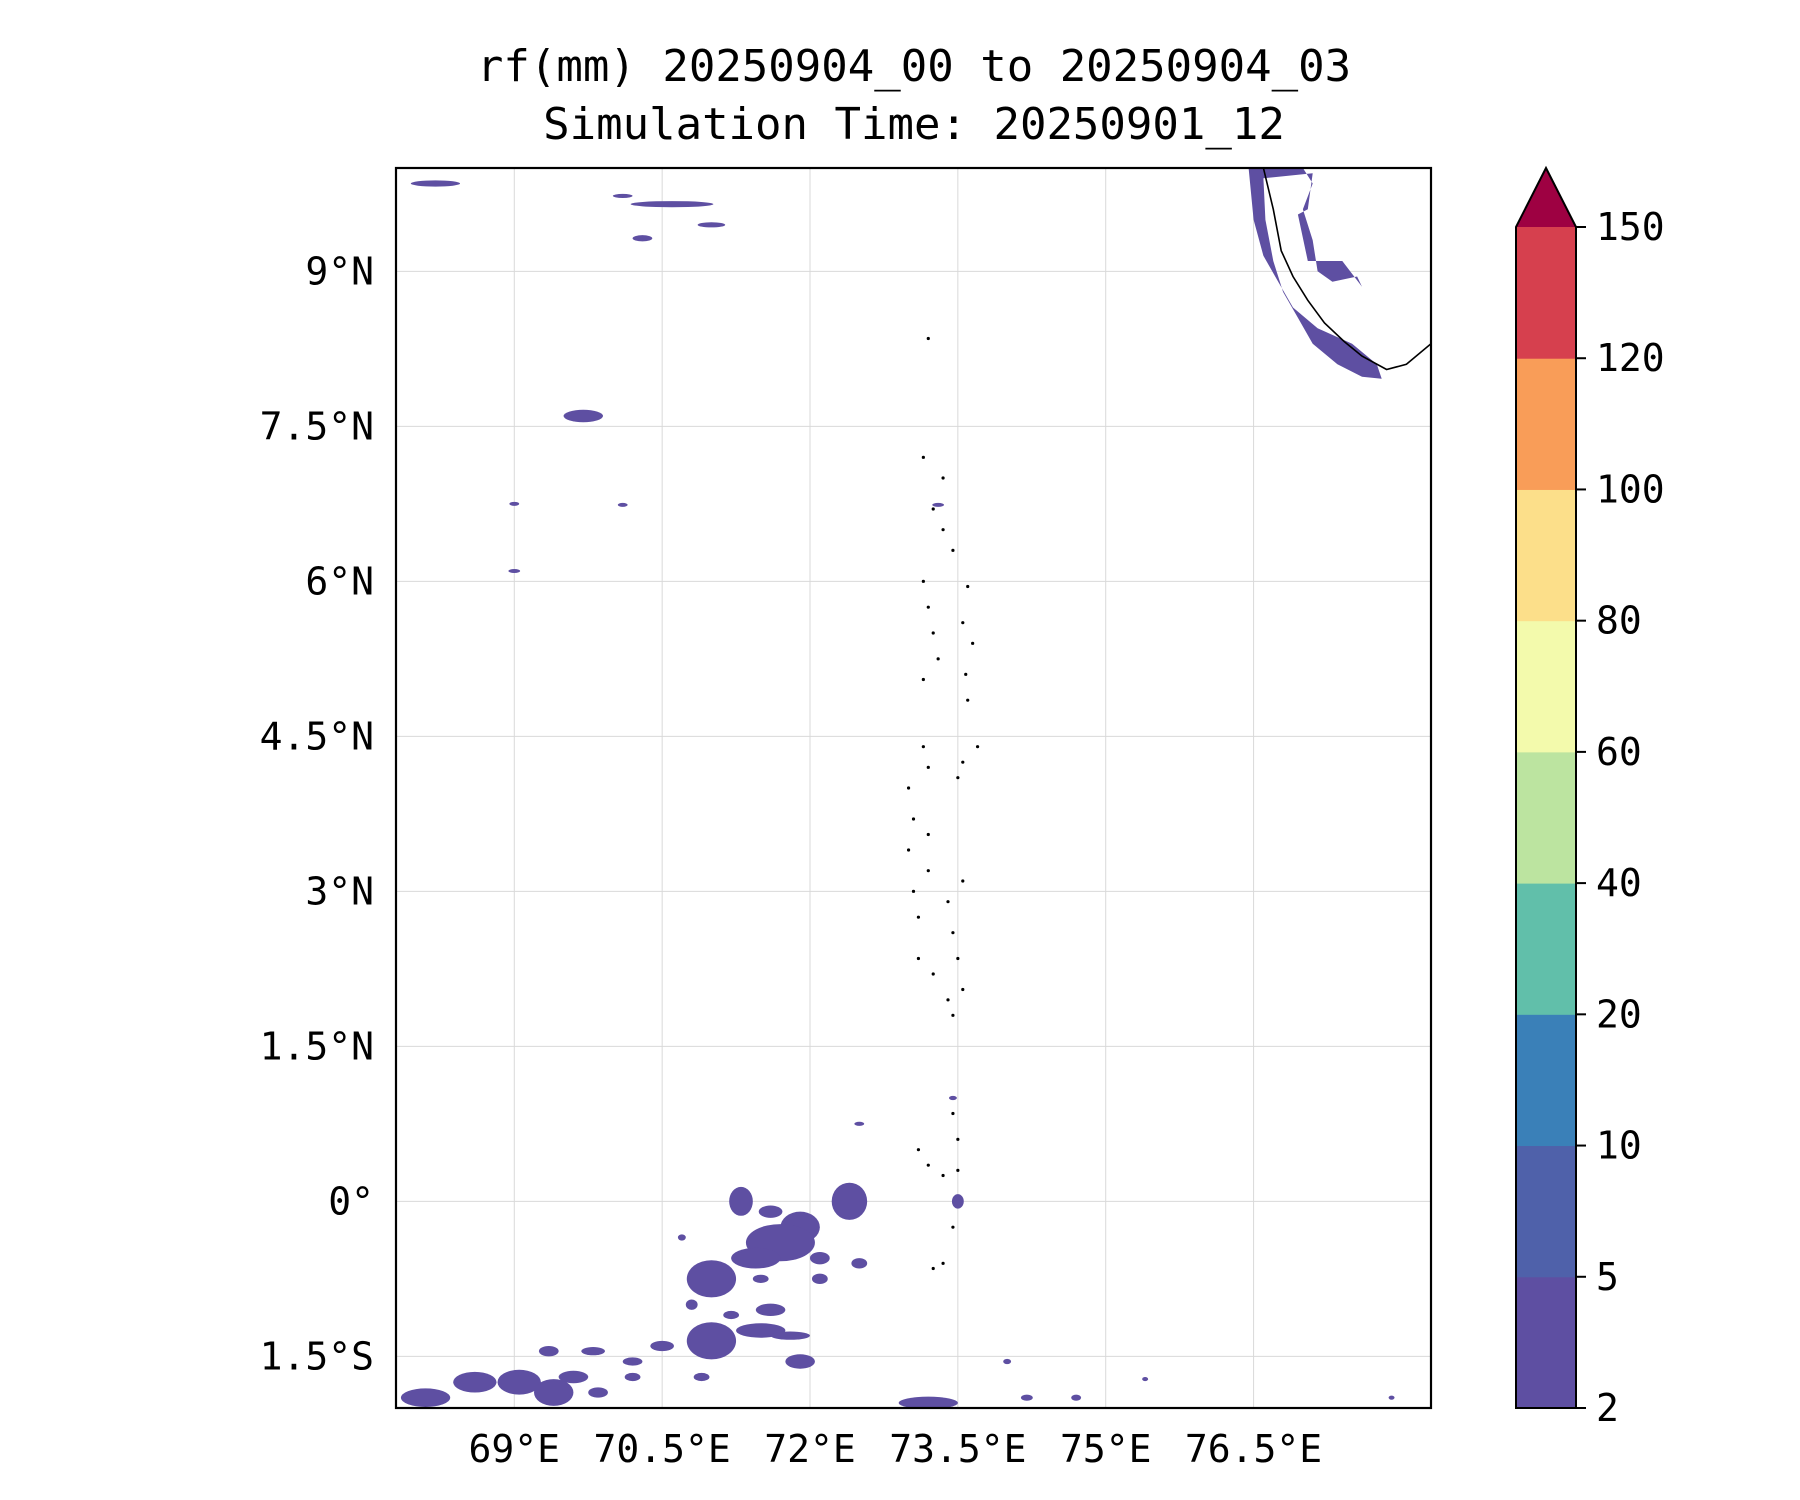 The width and height of the screenshot is (1800, 1500). What do you see at coordinates (1630, 489) in the screenshot?
I see `colorbar-tick-label: 100` at bounding box center [1630, 489].